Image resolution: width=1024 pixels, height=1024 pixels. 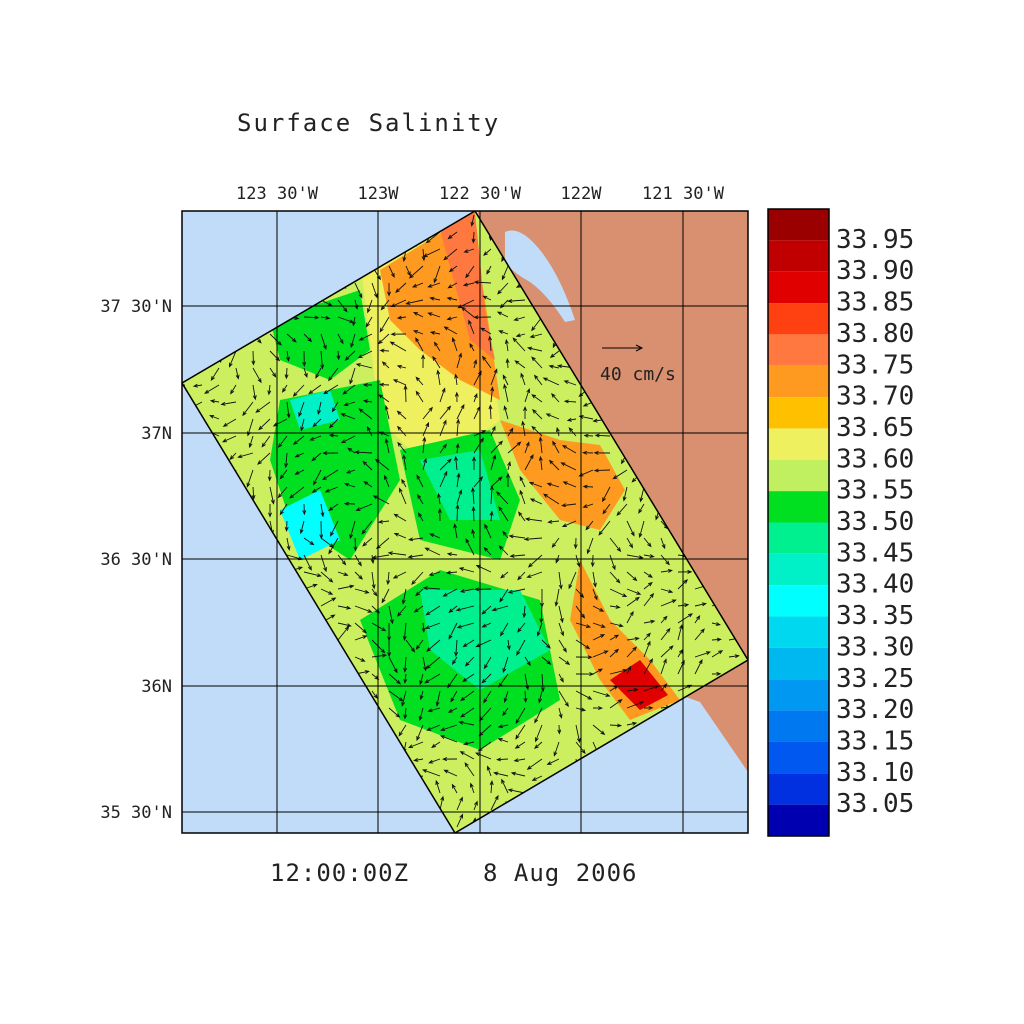 I want to click on colorbar-label: 33.05, so click(x=875, y=804).